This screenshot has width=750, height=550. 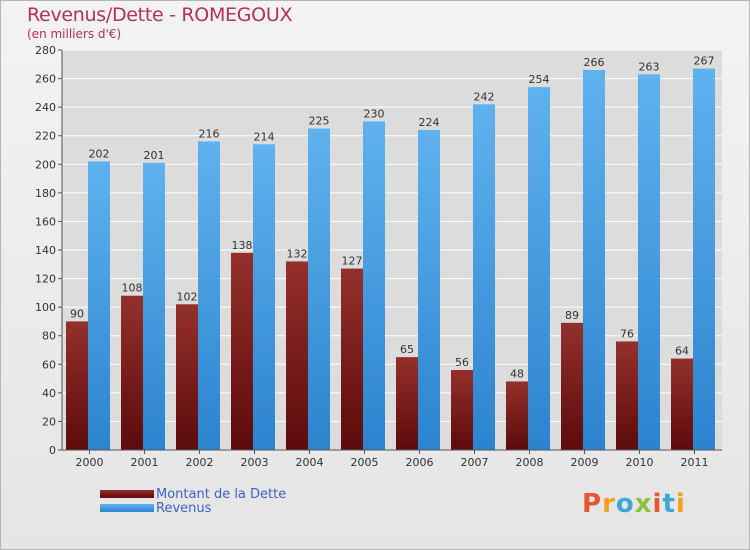 I want to click on x-tick-label: 2010, so click(x=640, y=462).